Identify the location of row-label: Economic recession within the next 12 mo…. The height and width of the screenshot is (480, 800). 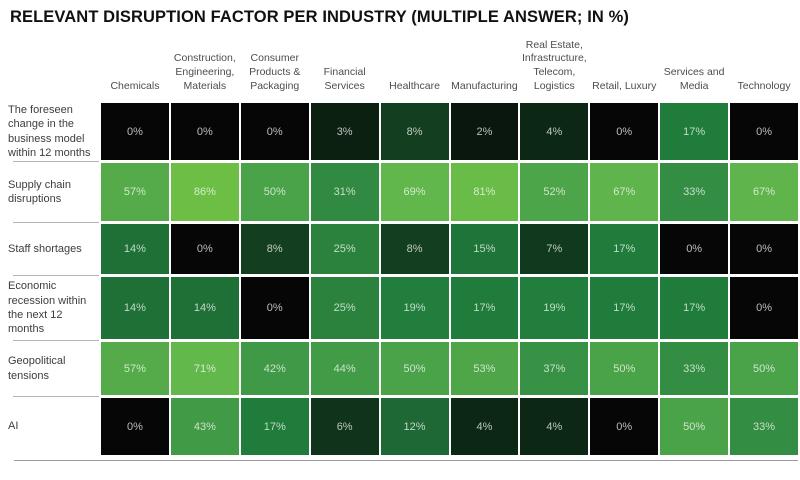
(53, 309).